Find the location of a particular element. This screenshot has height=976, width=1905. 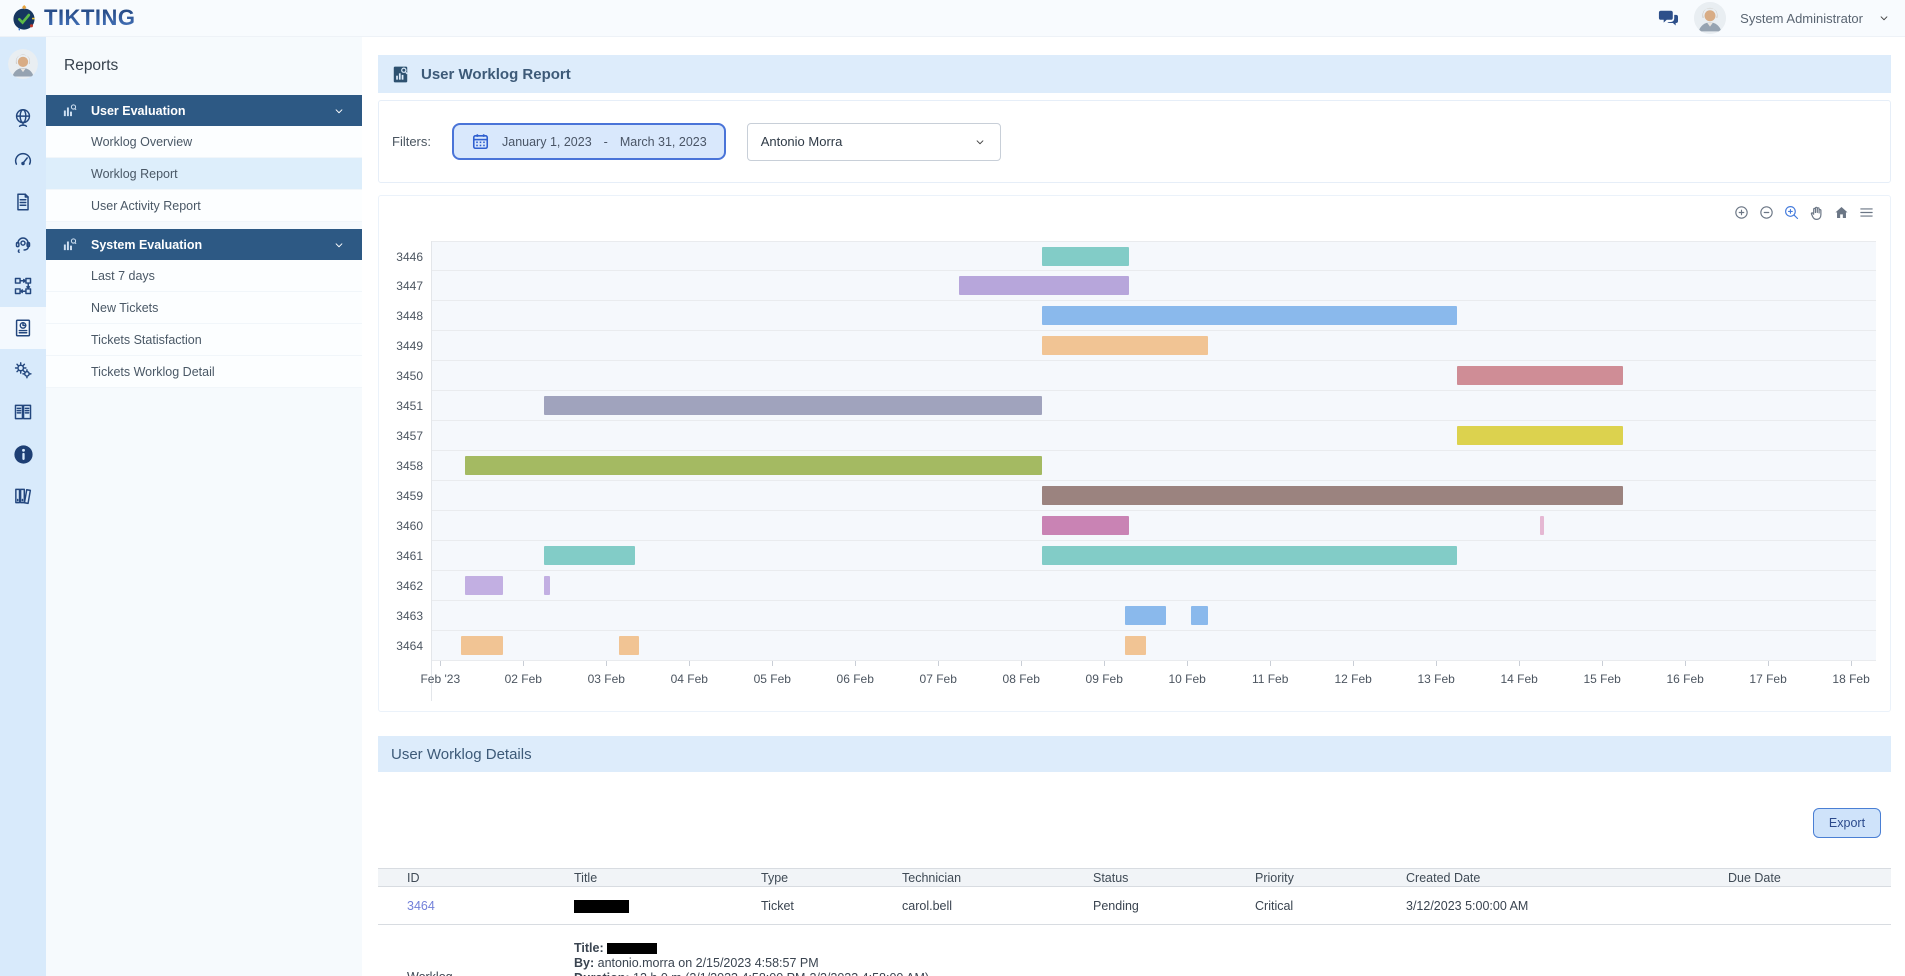

gantt-row-3460: 3460 is located at coordinates (1136, 526).